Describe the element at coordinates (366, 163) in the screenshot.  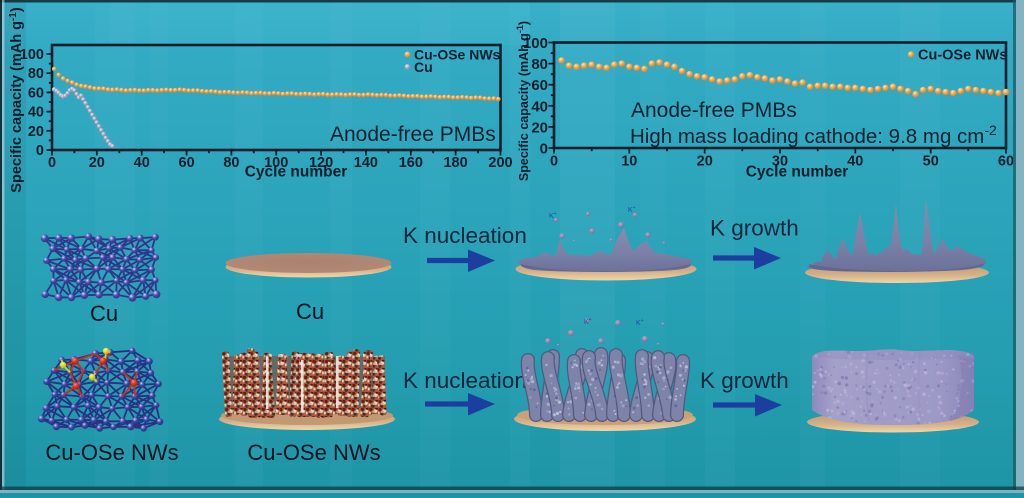
I see `svg-text: 140` at that location.